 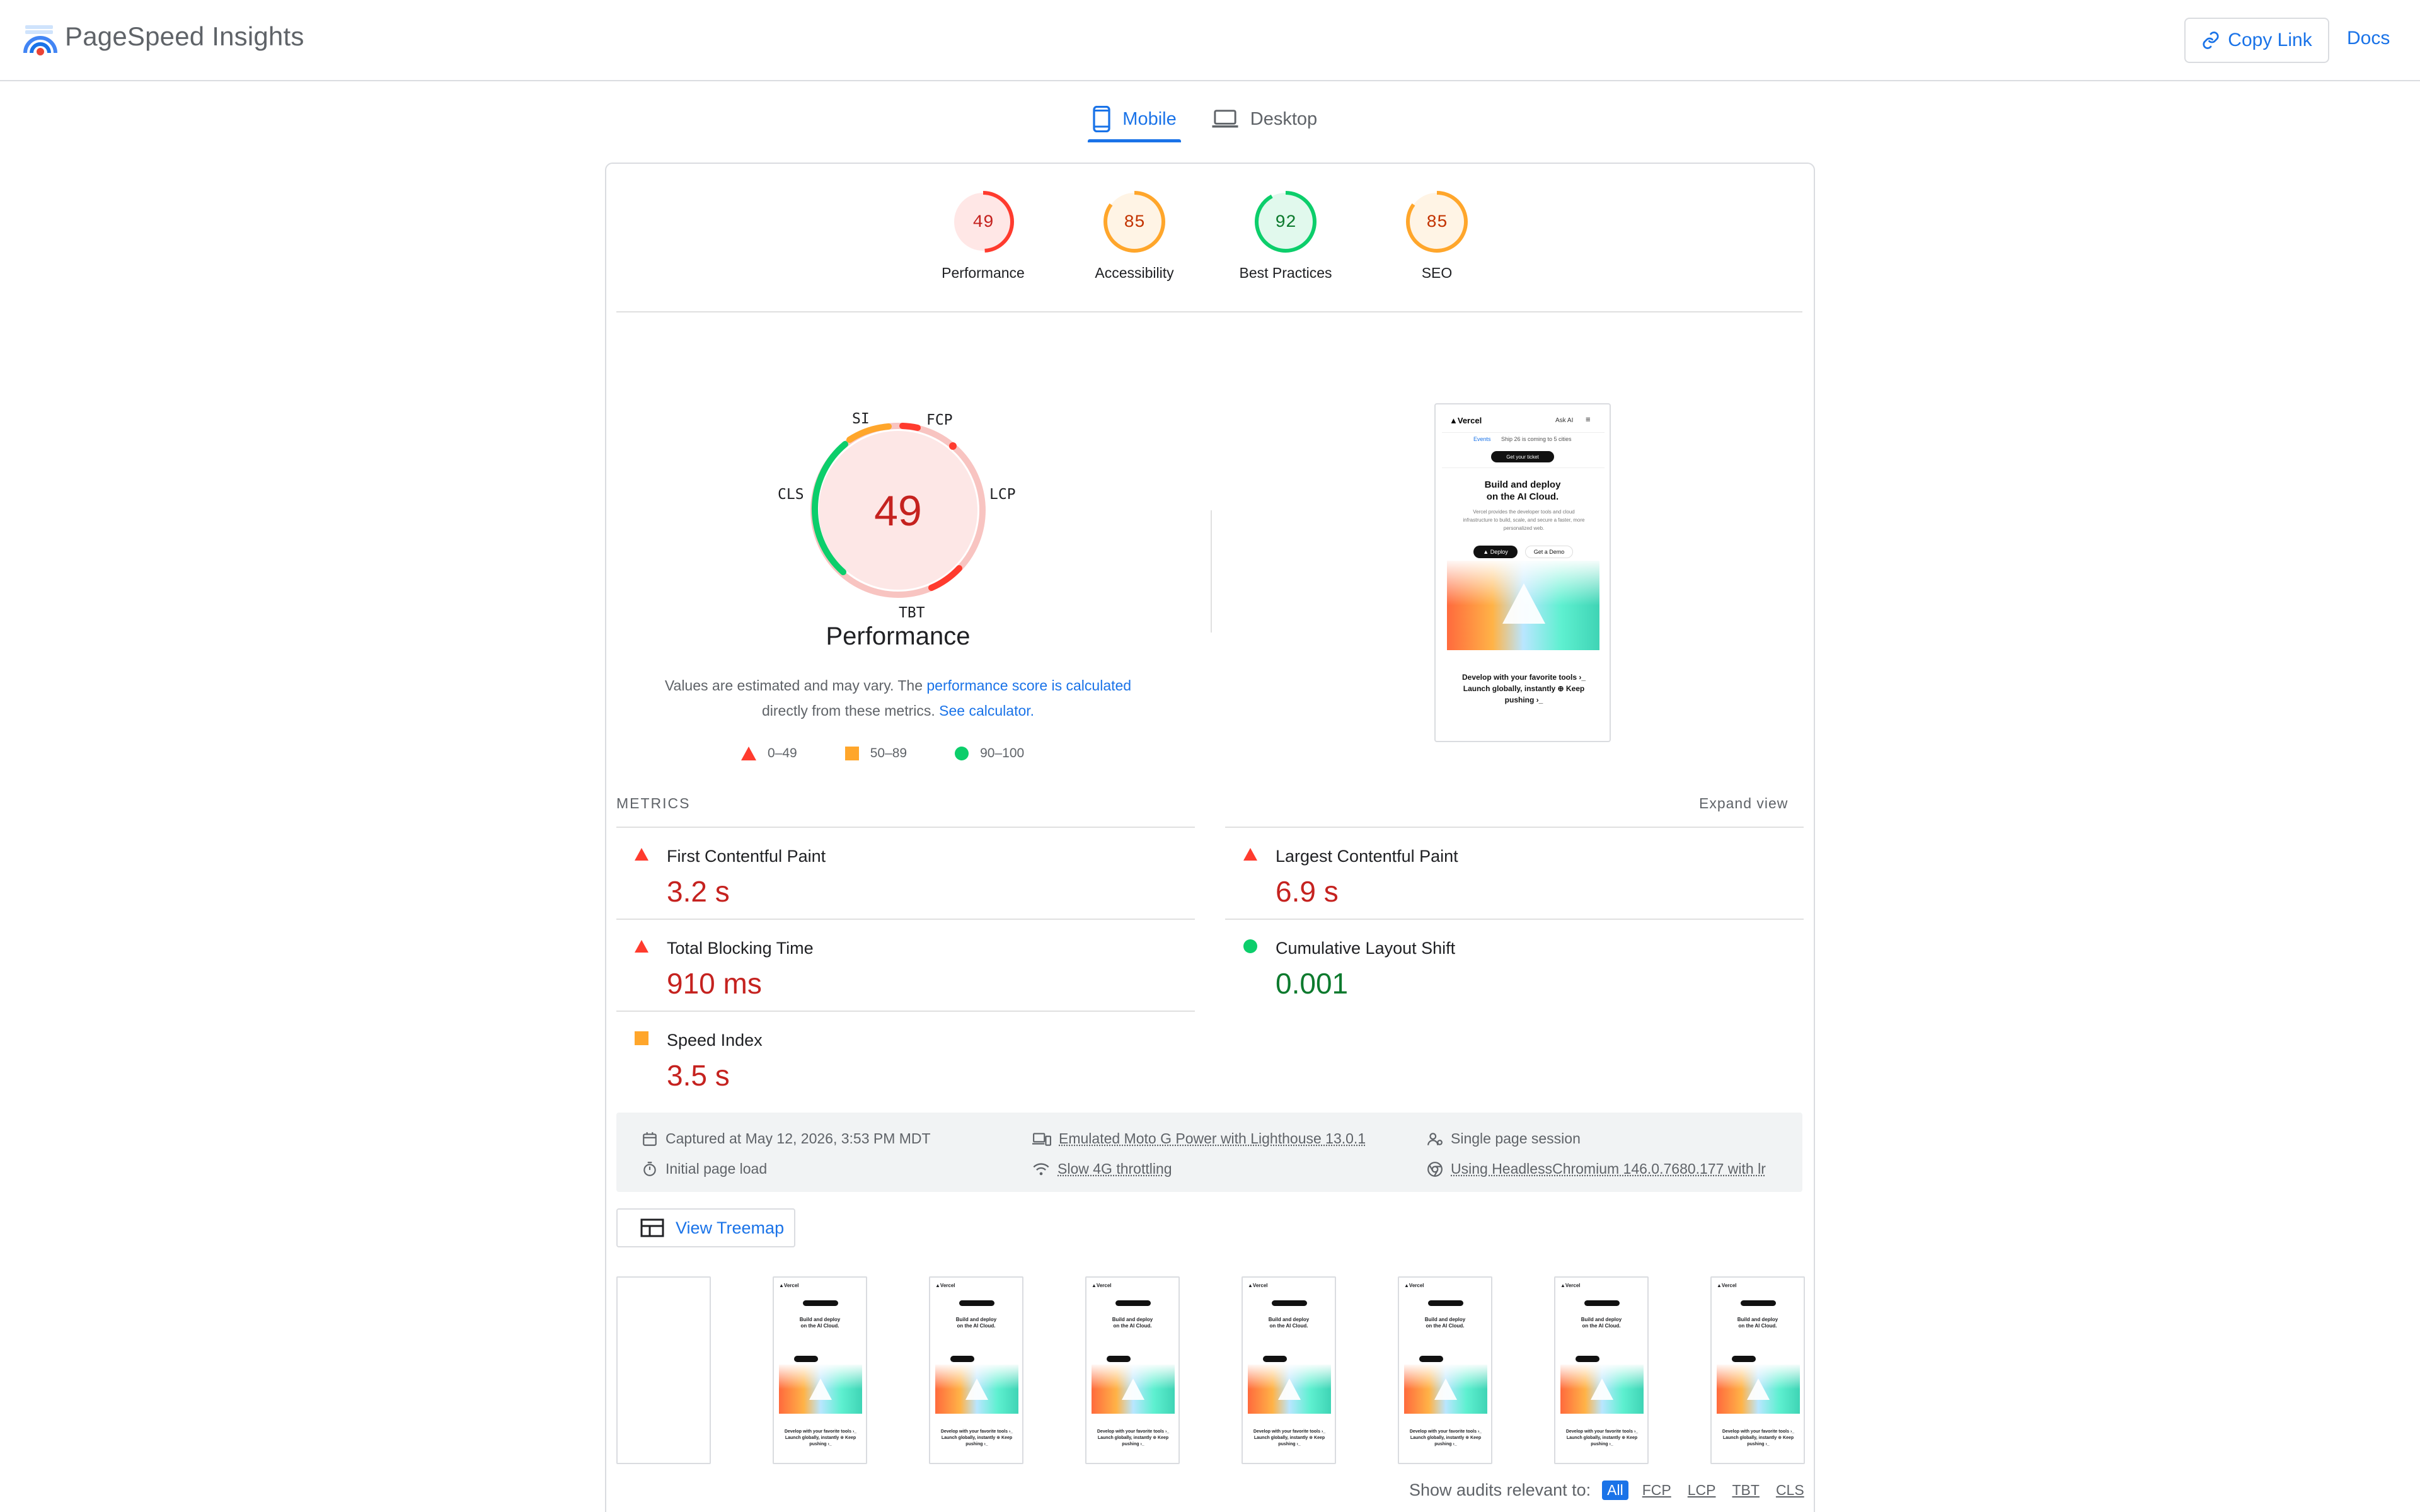 I want to click on filter-tbt: TBT, so click(x=1745, y=1490).